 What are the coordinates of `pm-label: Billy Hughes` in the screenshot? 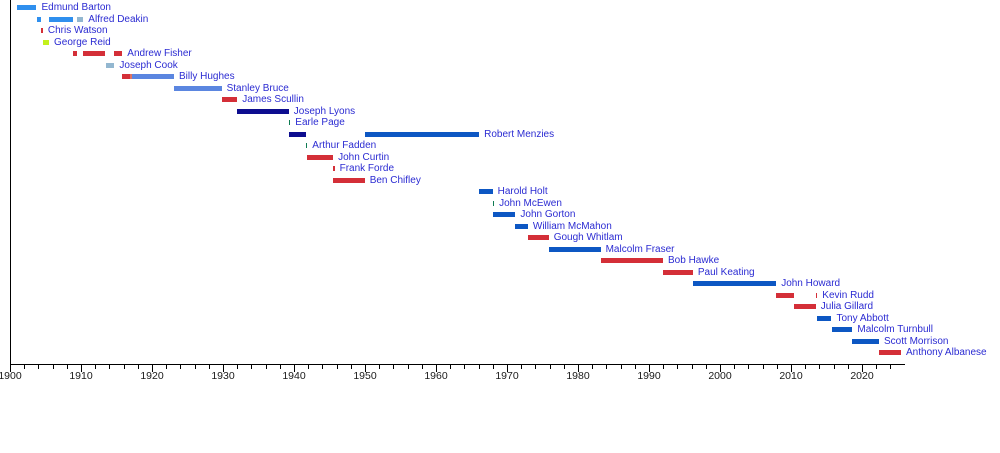 It's located at (207, 76).